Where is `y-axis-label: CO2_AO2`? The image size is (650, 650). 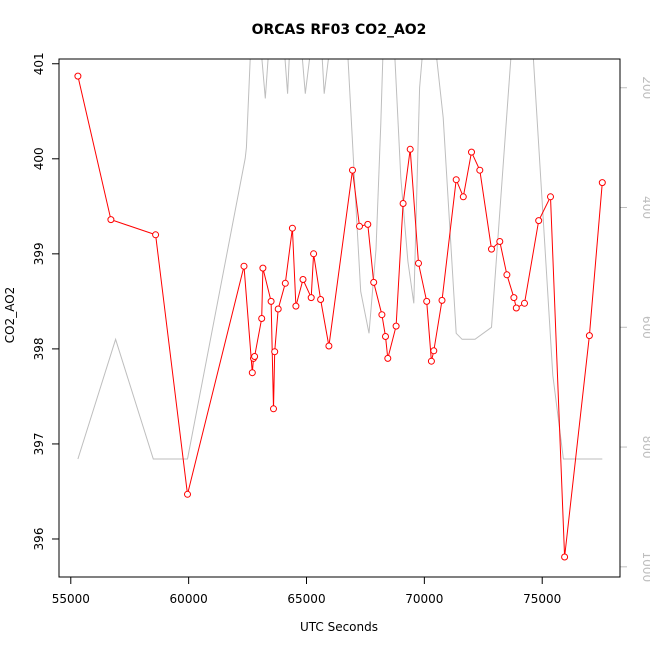 y-axis-label: CO2_AO2 is located at coordinates (10, 315).